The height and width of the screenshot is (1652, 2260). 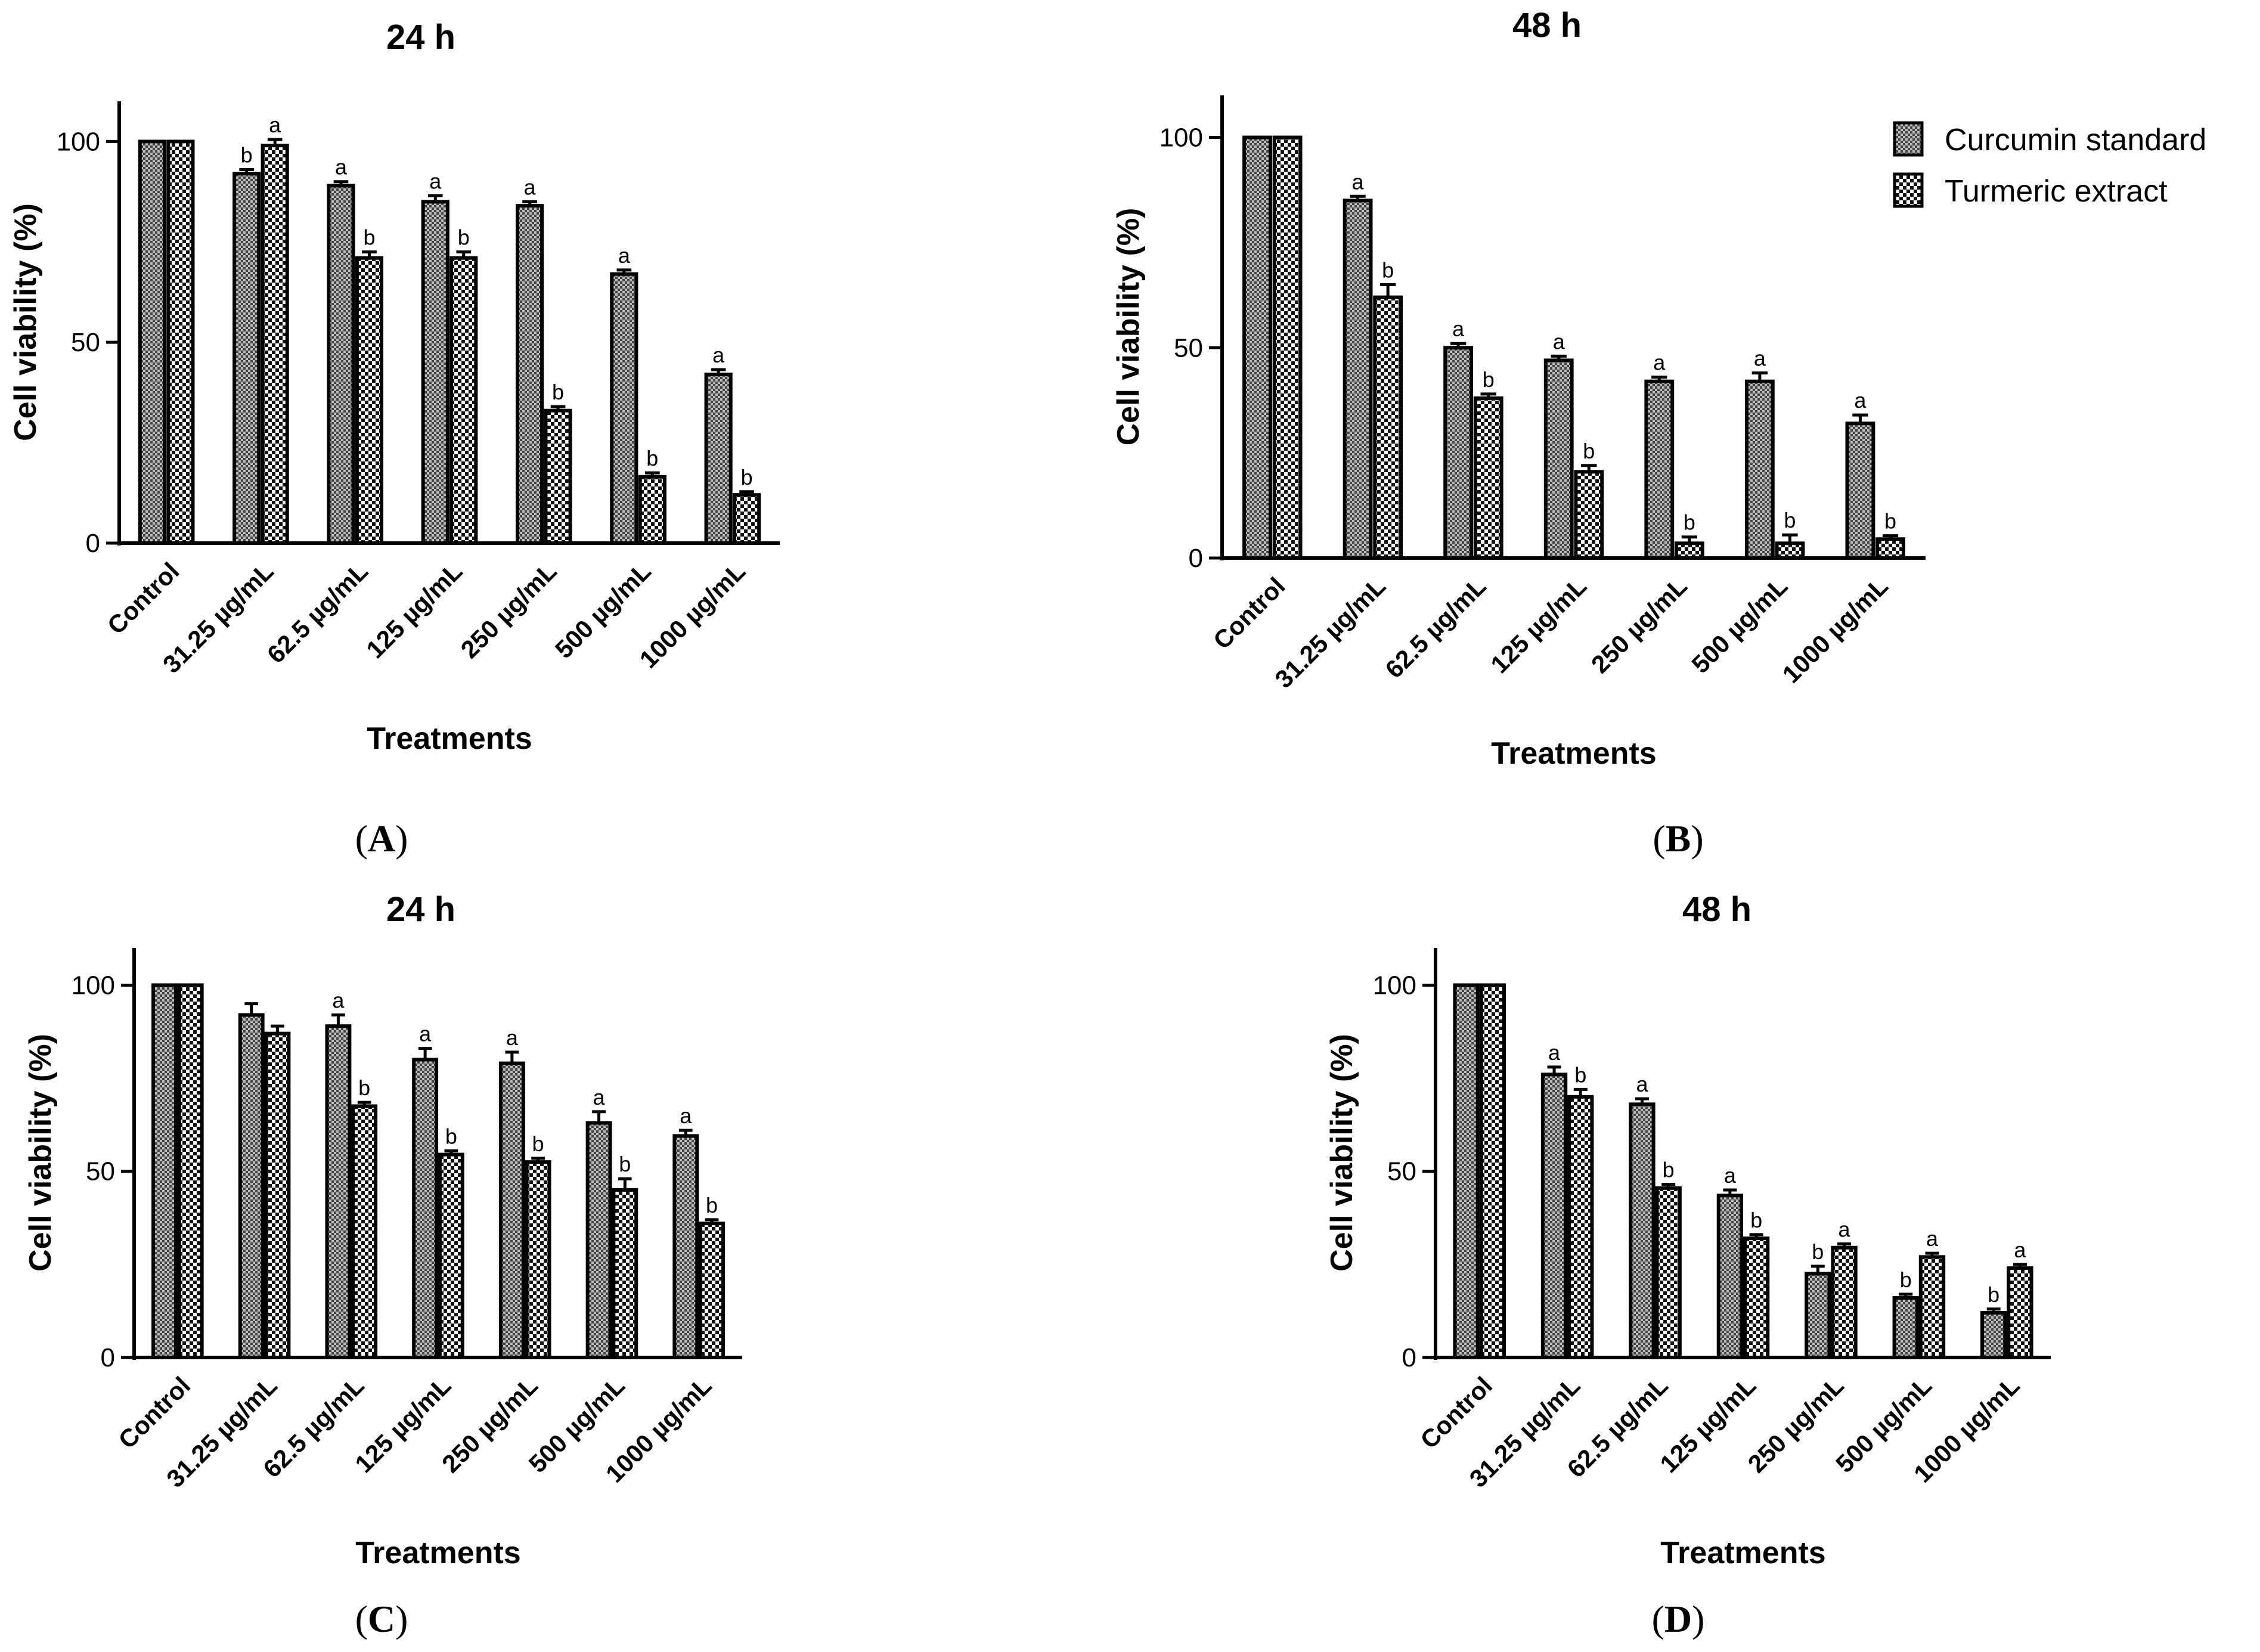 What do you see at coordinates (108, 1358) in the screenshot?
I see `y-tick-label-c: 0` at bounding box center [108, 1358].